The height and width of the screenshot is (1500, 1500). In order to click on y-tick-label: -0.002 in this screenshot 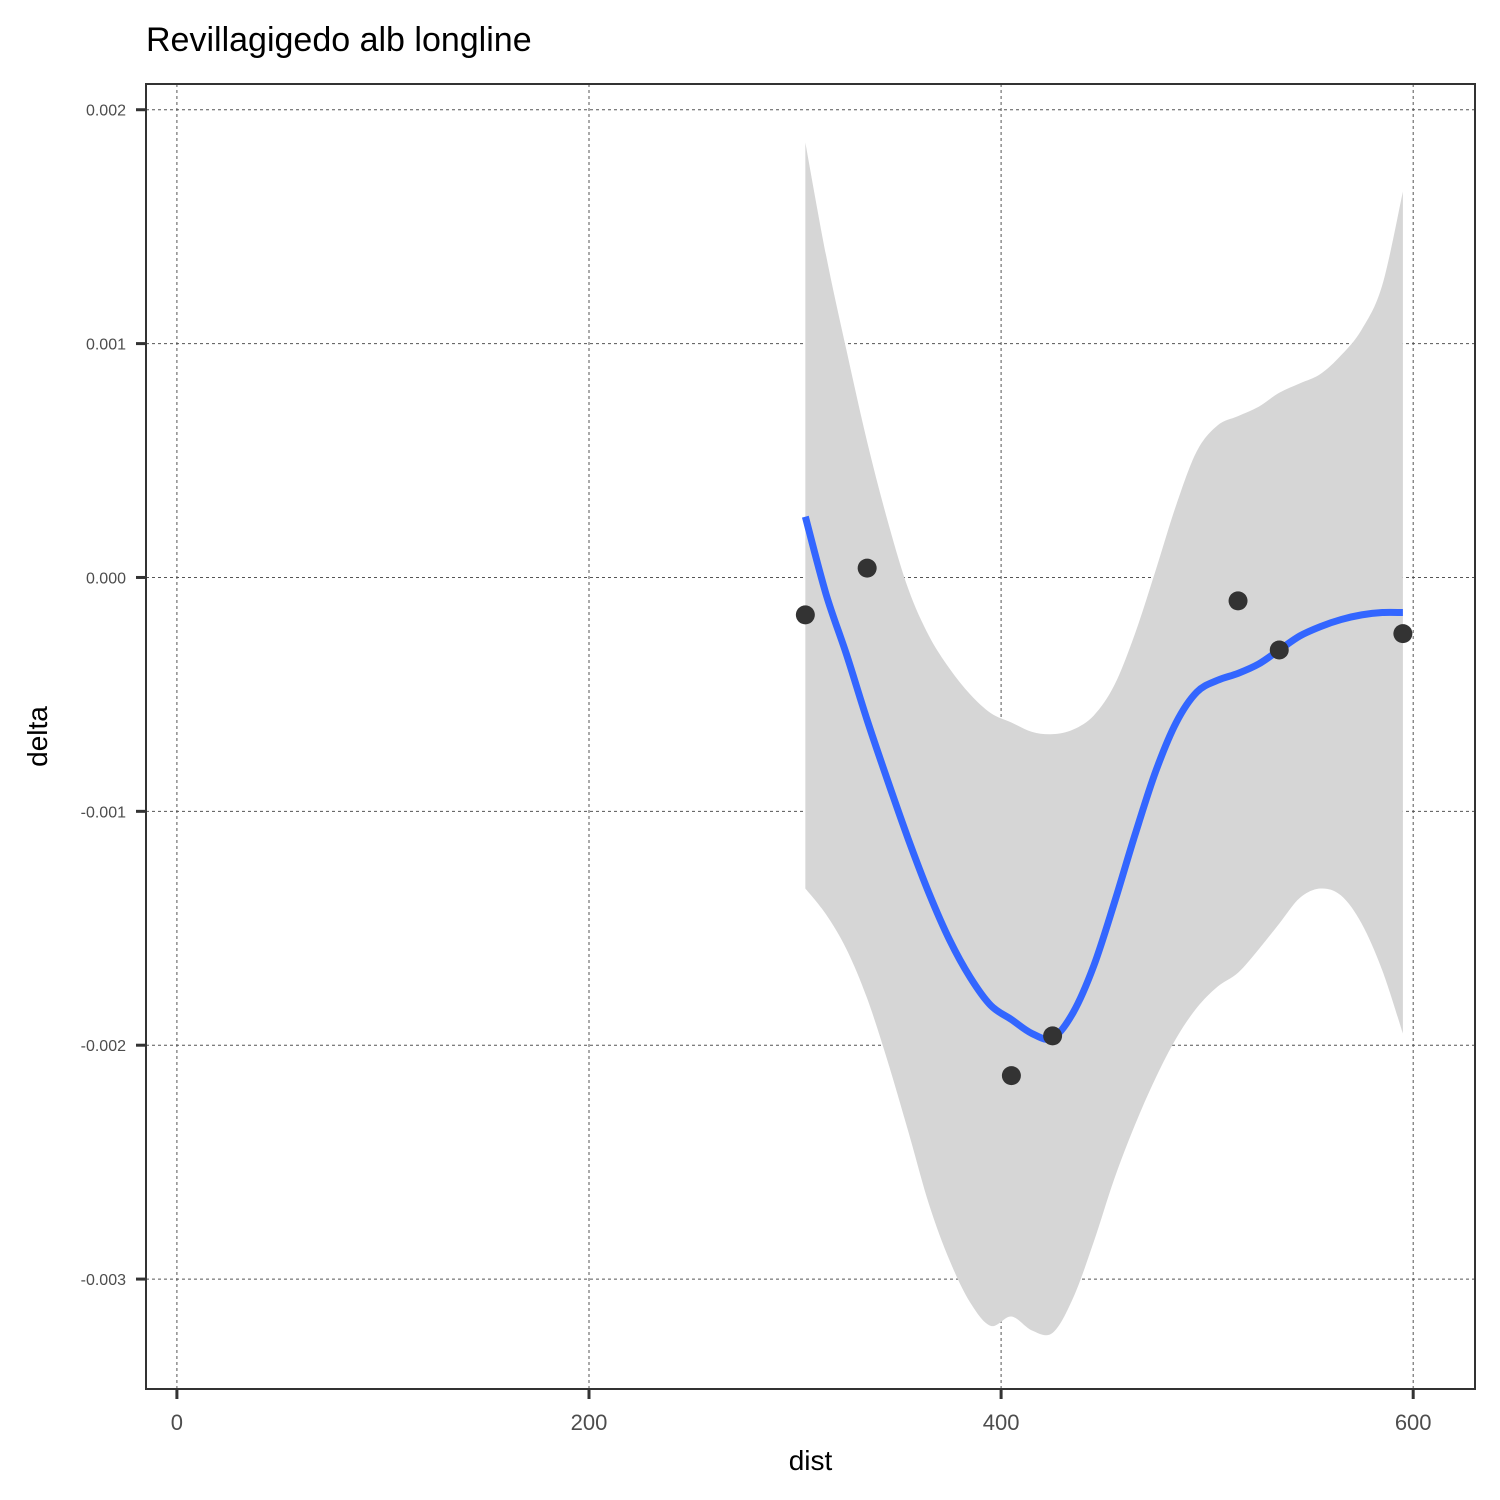, I will do `click(103, 1046)`.